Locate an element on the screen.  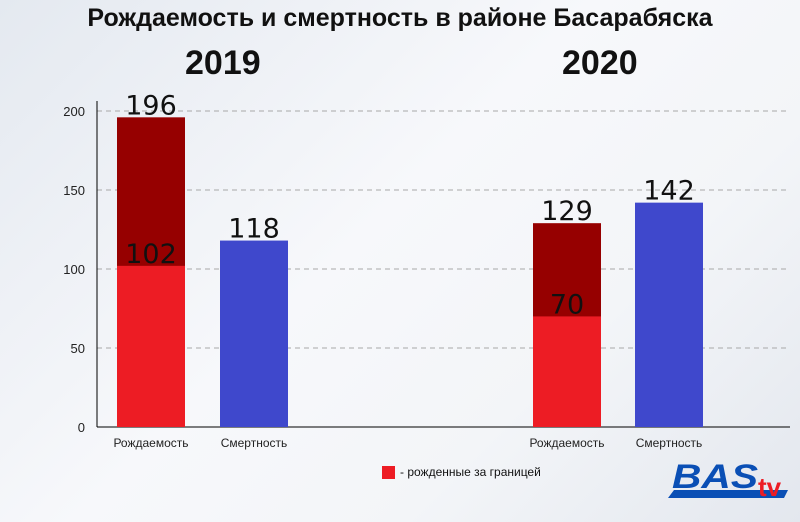
y-tick-label: 200 is located at coordinates (74, 111).